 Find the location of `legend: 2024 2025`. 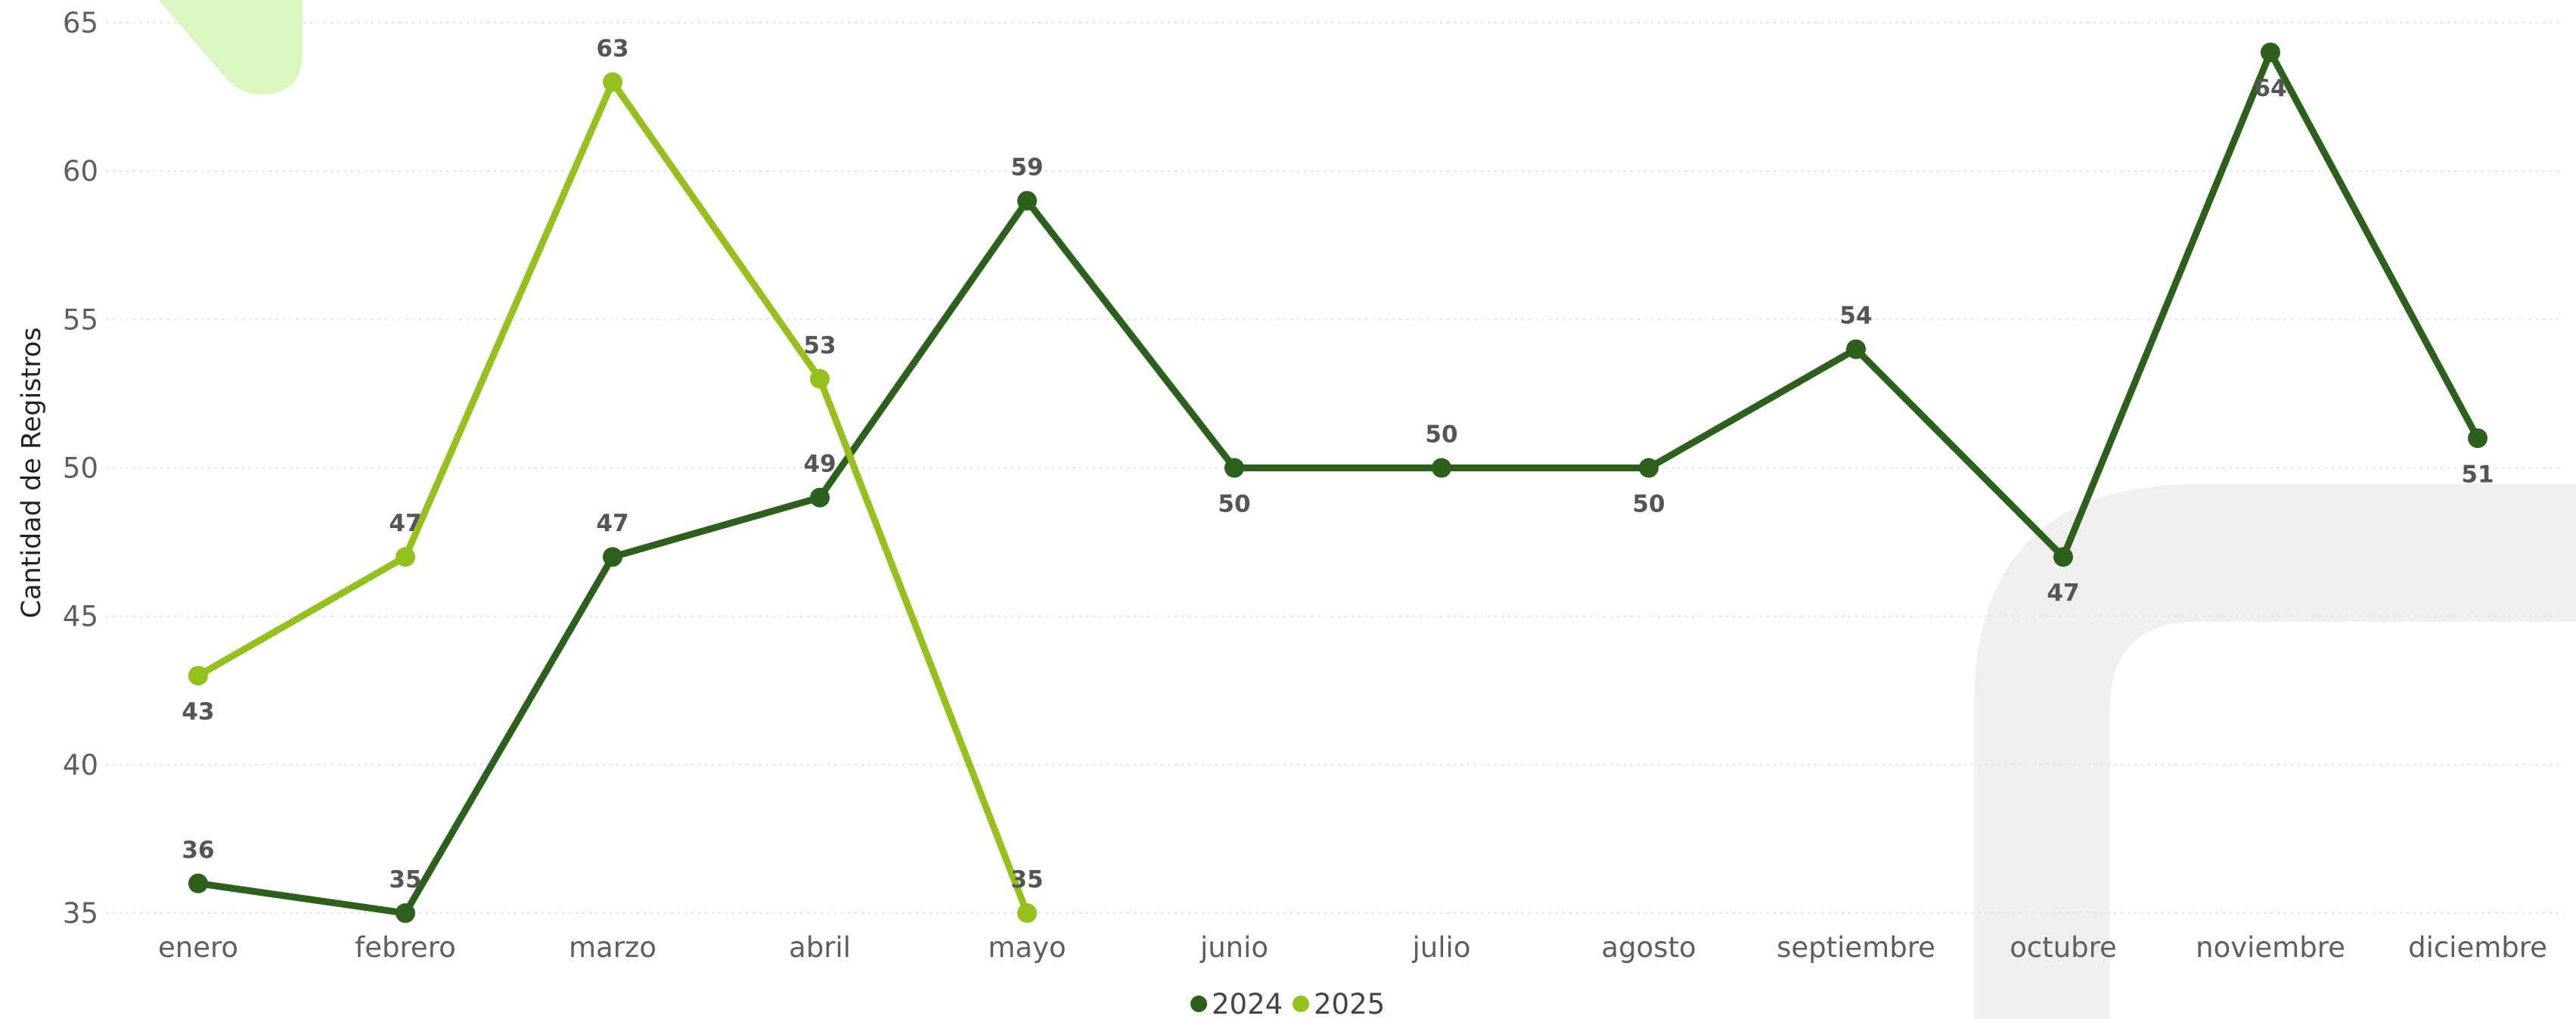

legend: 2024 2025 is located at coordinates (1287, 1003).